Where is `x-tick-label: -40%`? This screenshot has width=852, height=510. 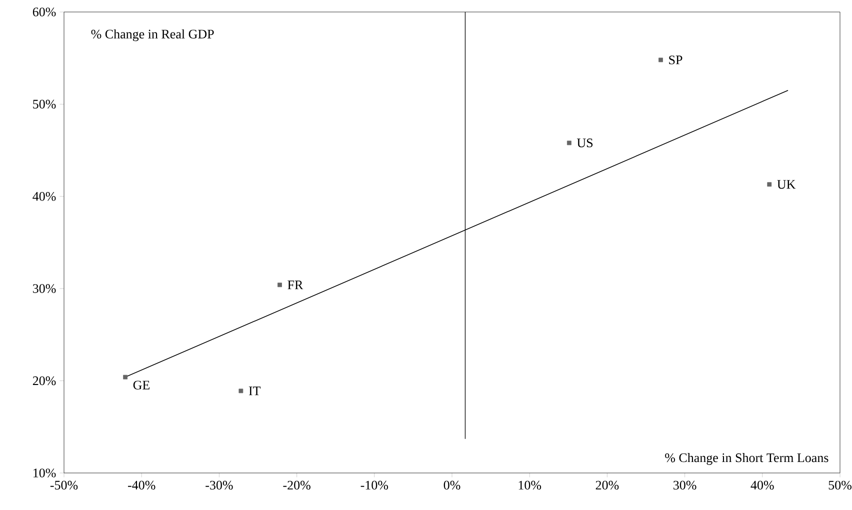
x-tick-label: -40% is located at coordinates (142, 485).